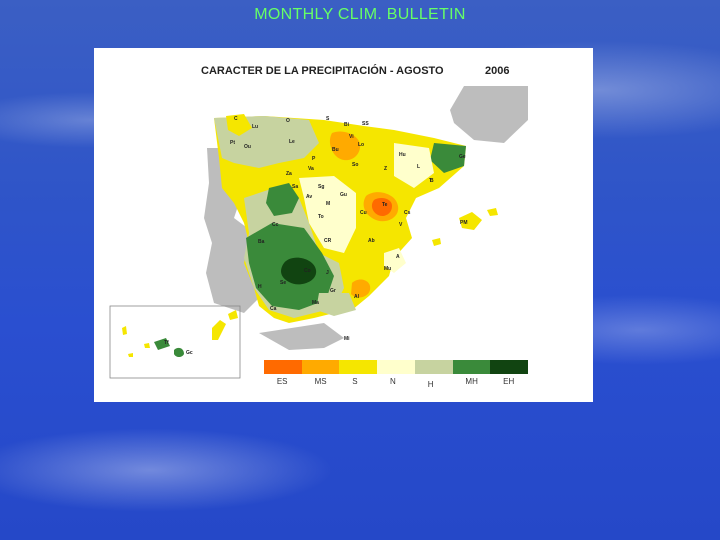 The image size is (720, 540). What do you see at coordinates (295, 187) in the screenshot?
I see `station-label: Sa` at bounding box center [295, 187].